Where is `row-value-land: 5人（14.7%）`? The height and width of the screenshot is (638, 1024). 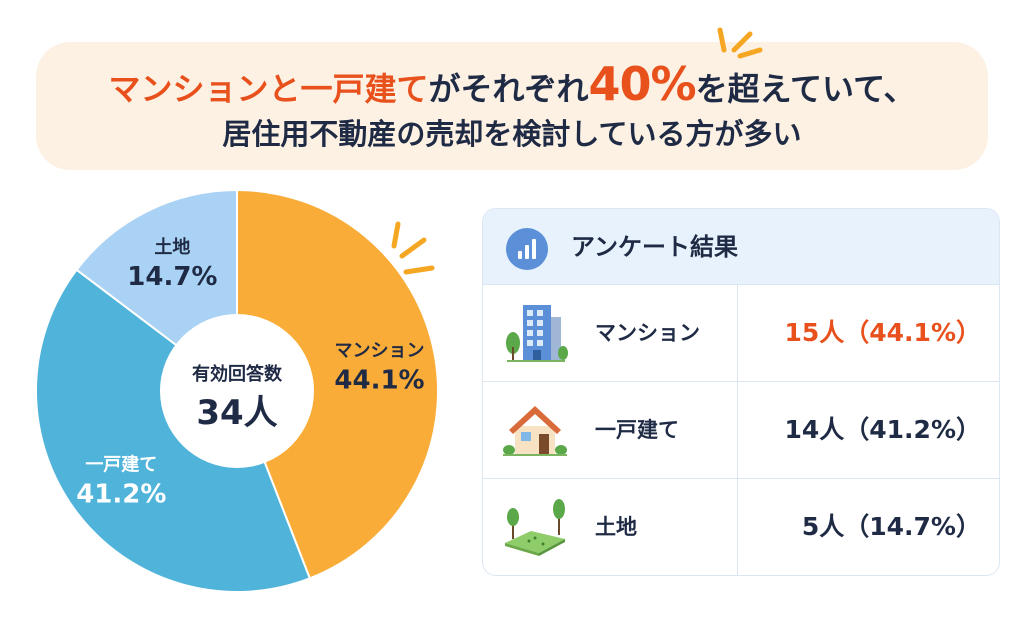
row-value-land: 5人（14.7%） is located at coordinates (891, 526).